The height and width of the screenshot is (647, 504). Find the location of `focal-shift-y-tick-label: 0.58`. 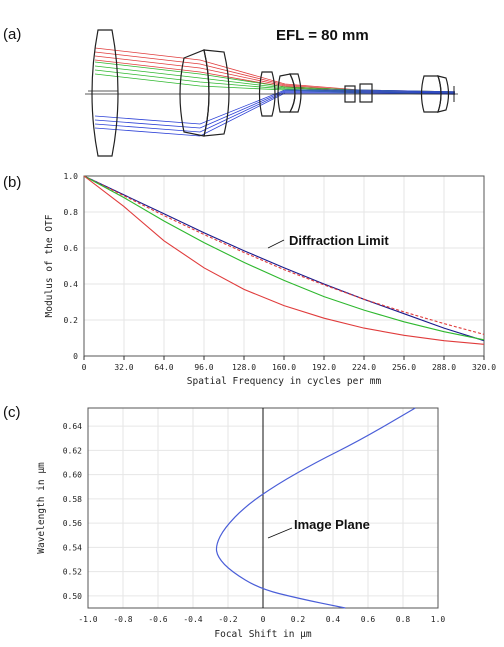

focal-shift-y-tick-label: 0.58 is located at coordinates (72, 499).